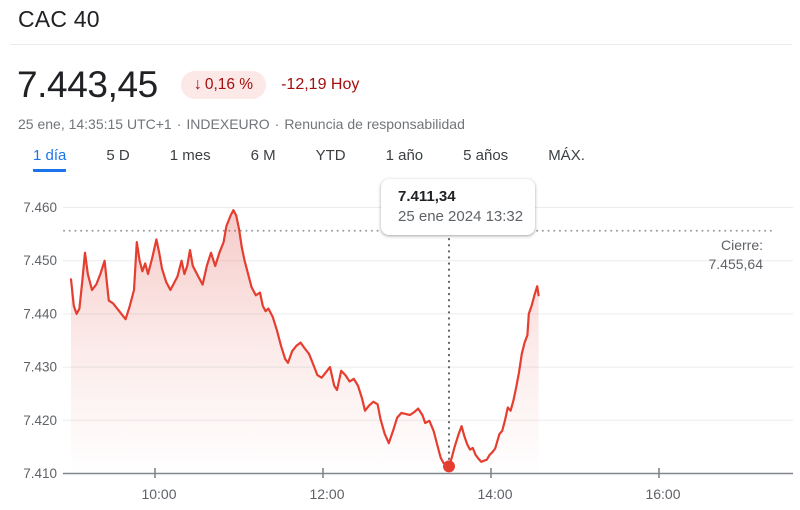  Describe the element at coordinates (40, 367) in the screenshot. I see `y-axis-label: 7.430` at that location.